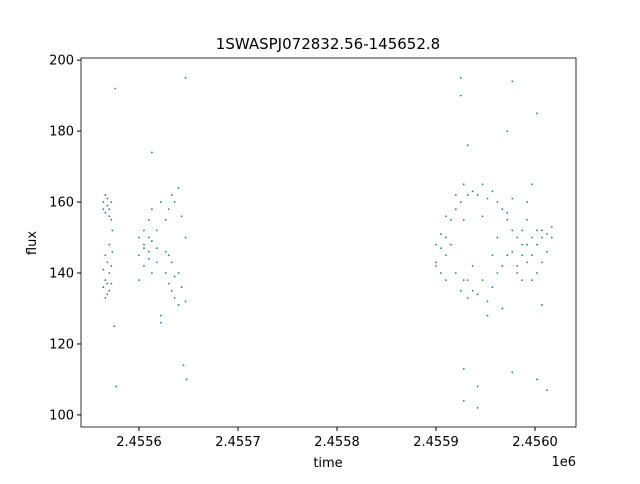 The image size is (640, 484). What do you see at coordinates (328, 44) in the screenshot?
I see `chart-title: 1SWASPJ072832.56-145652.8` at bounding box center [328, 44].